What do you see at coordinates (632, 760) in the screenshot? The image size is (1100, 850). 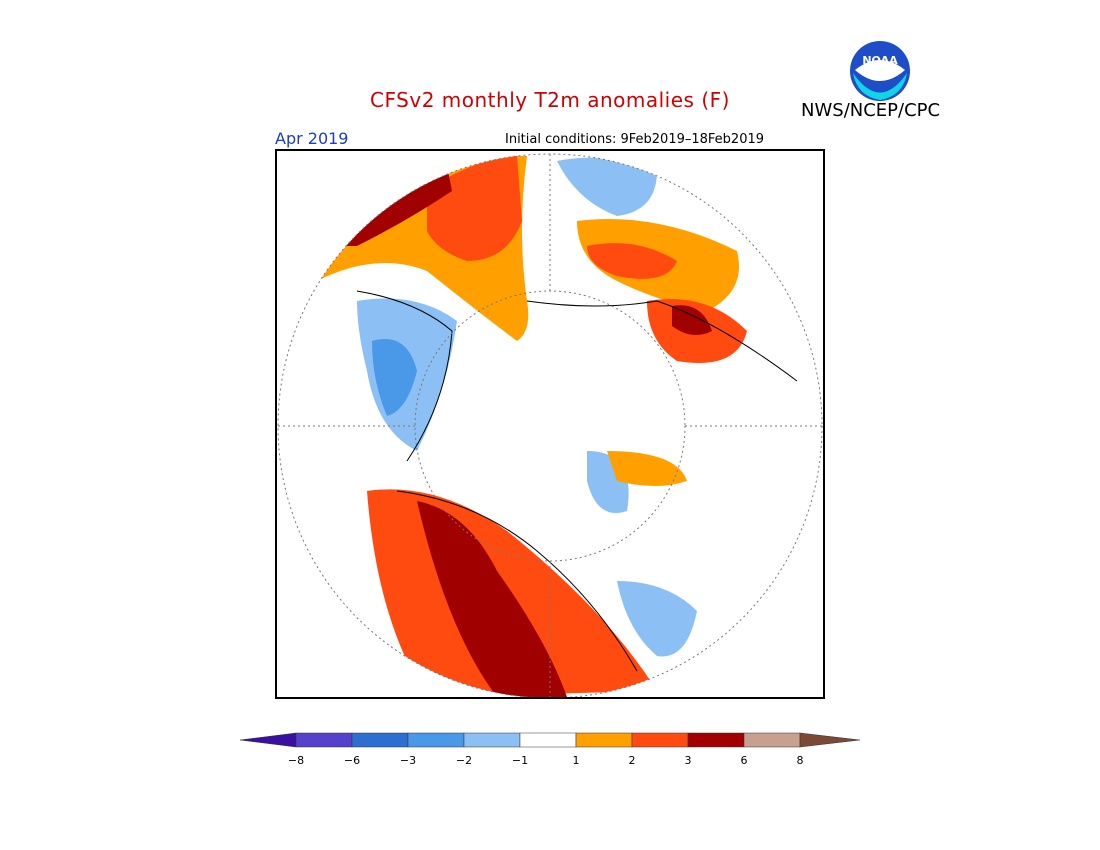 I see `scale-tick: 2` at bounding box center [632, 760].